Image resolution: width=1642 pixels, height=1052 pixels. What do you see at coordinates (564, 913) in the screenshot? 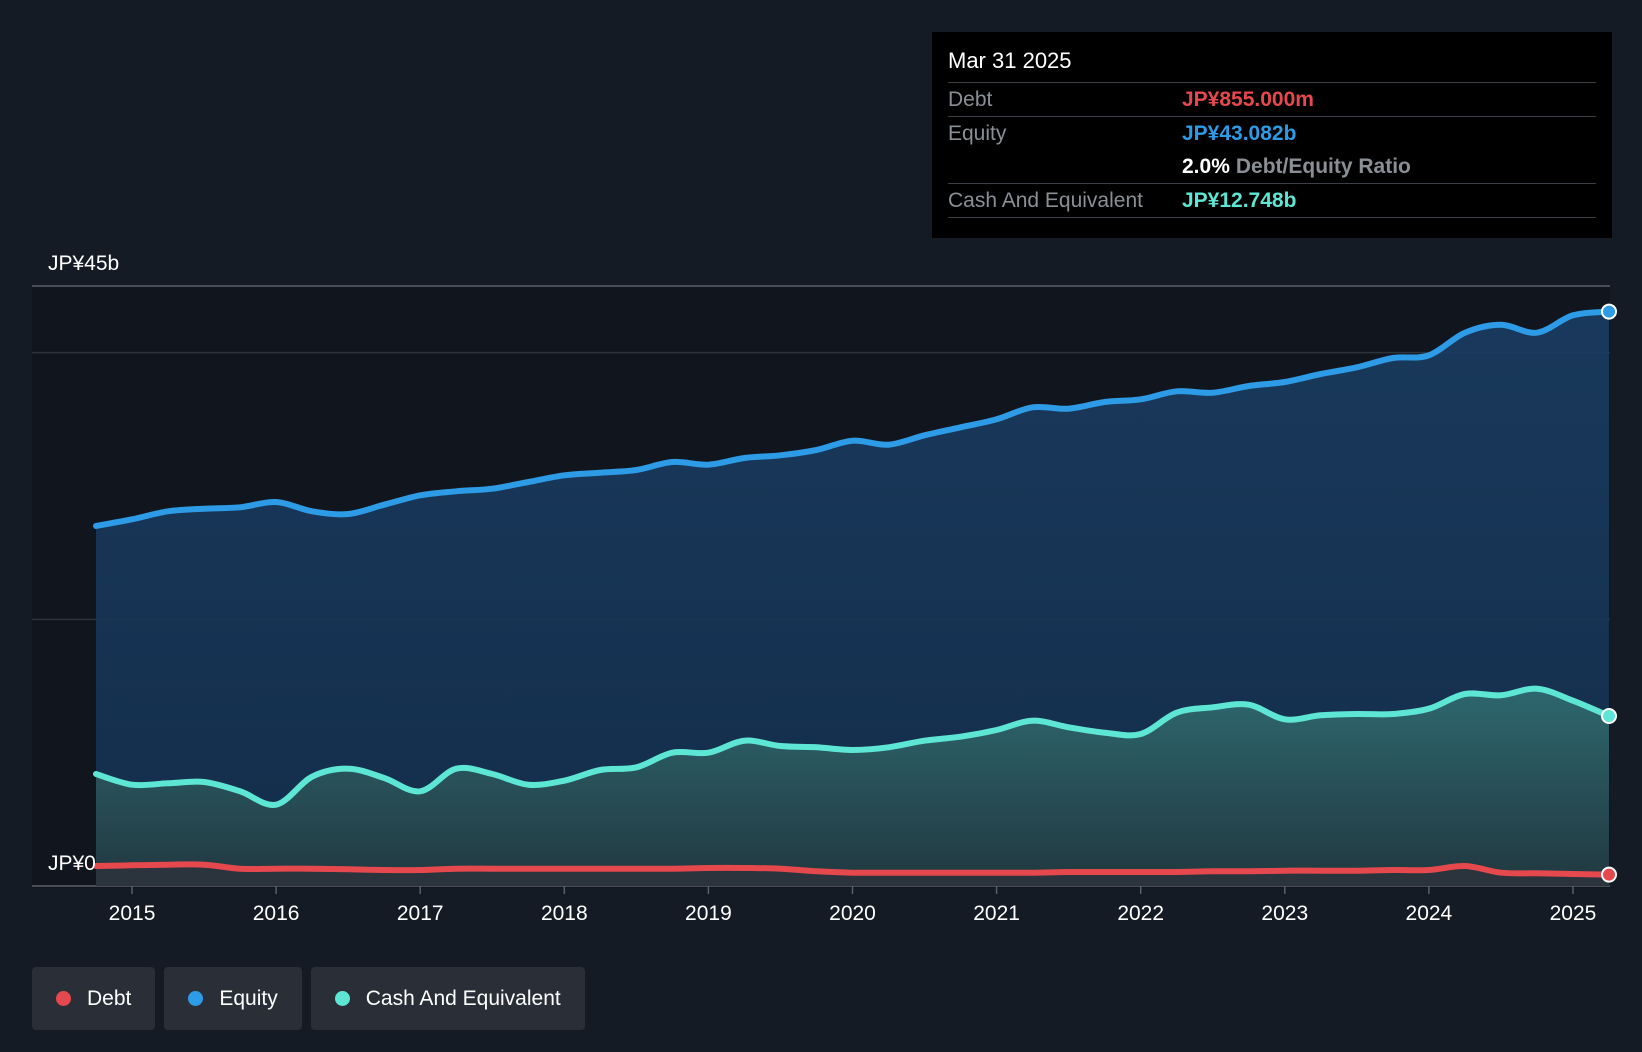
I see `x-tick-label: 2018` at bounding box center [564, 913].